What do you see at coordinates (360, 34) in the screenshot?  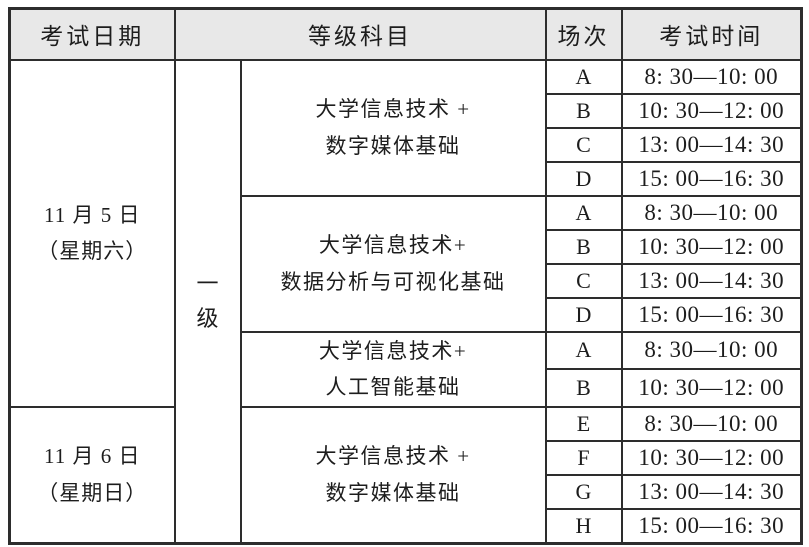 I see `header-level-subject: 等级科目` at bounding box center [360, 34].